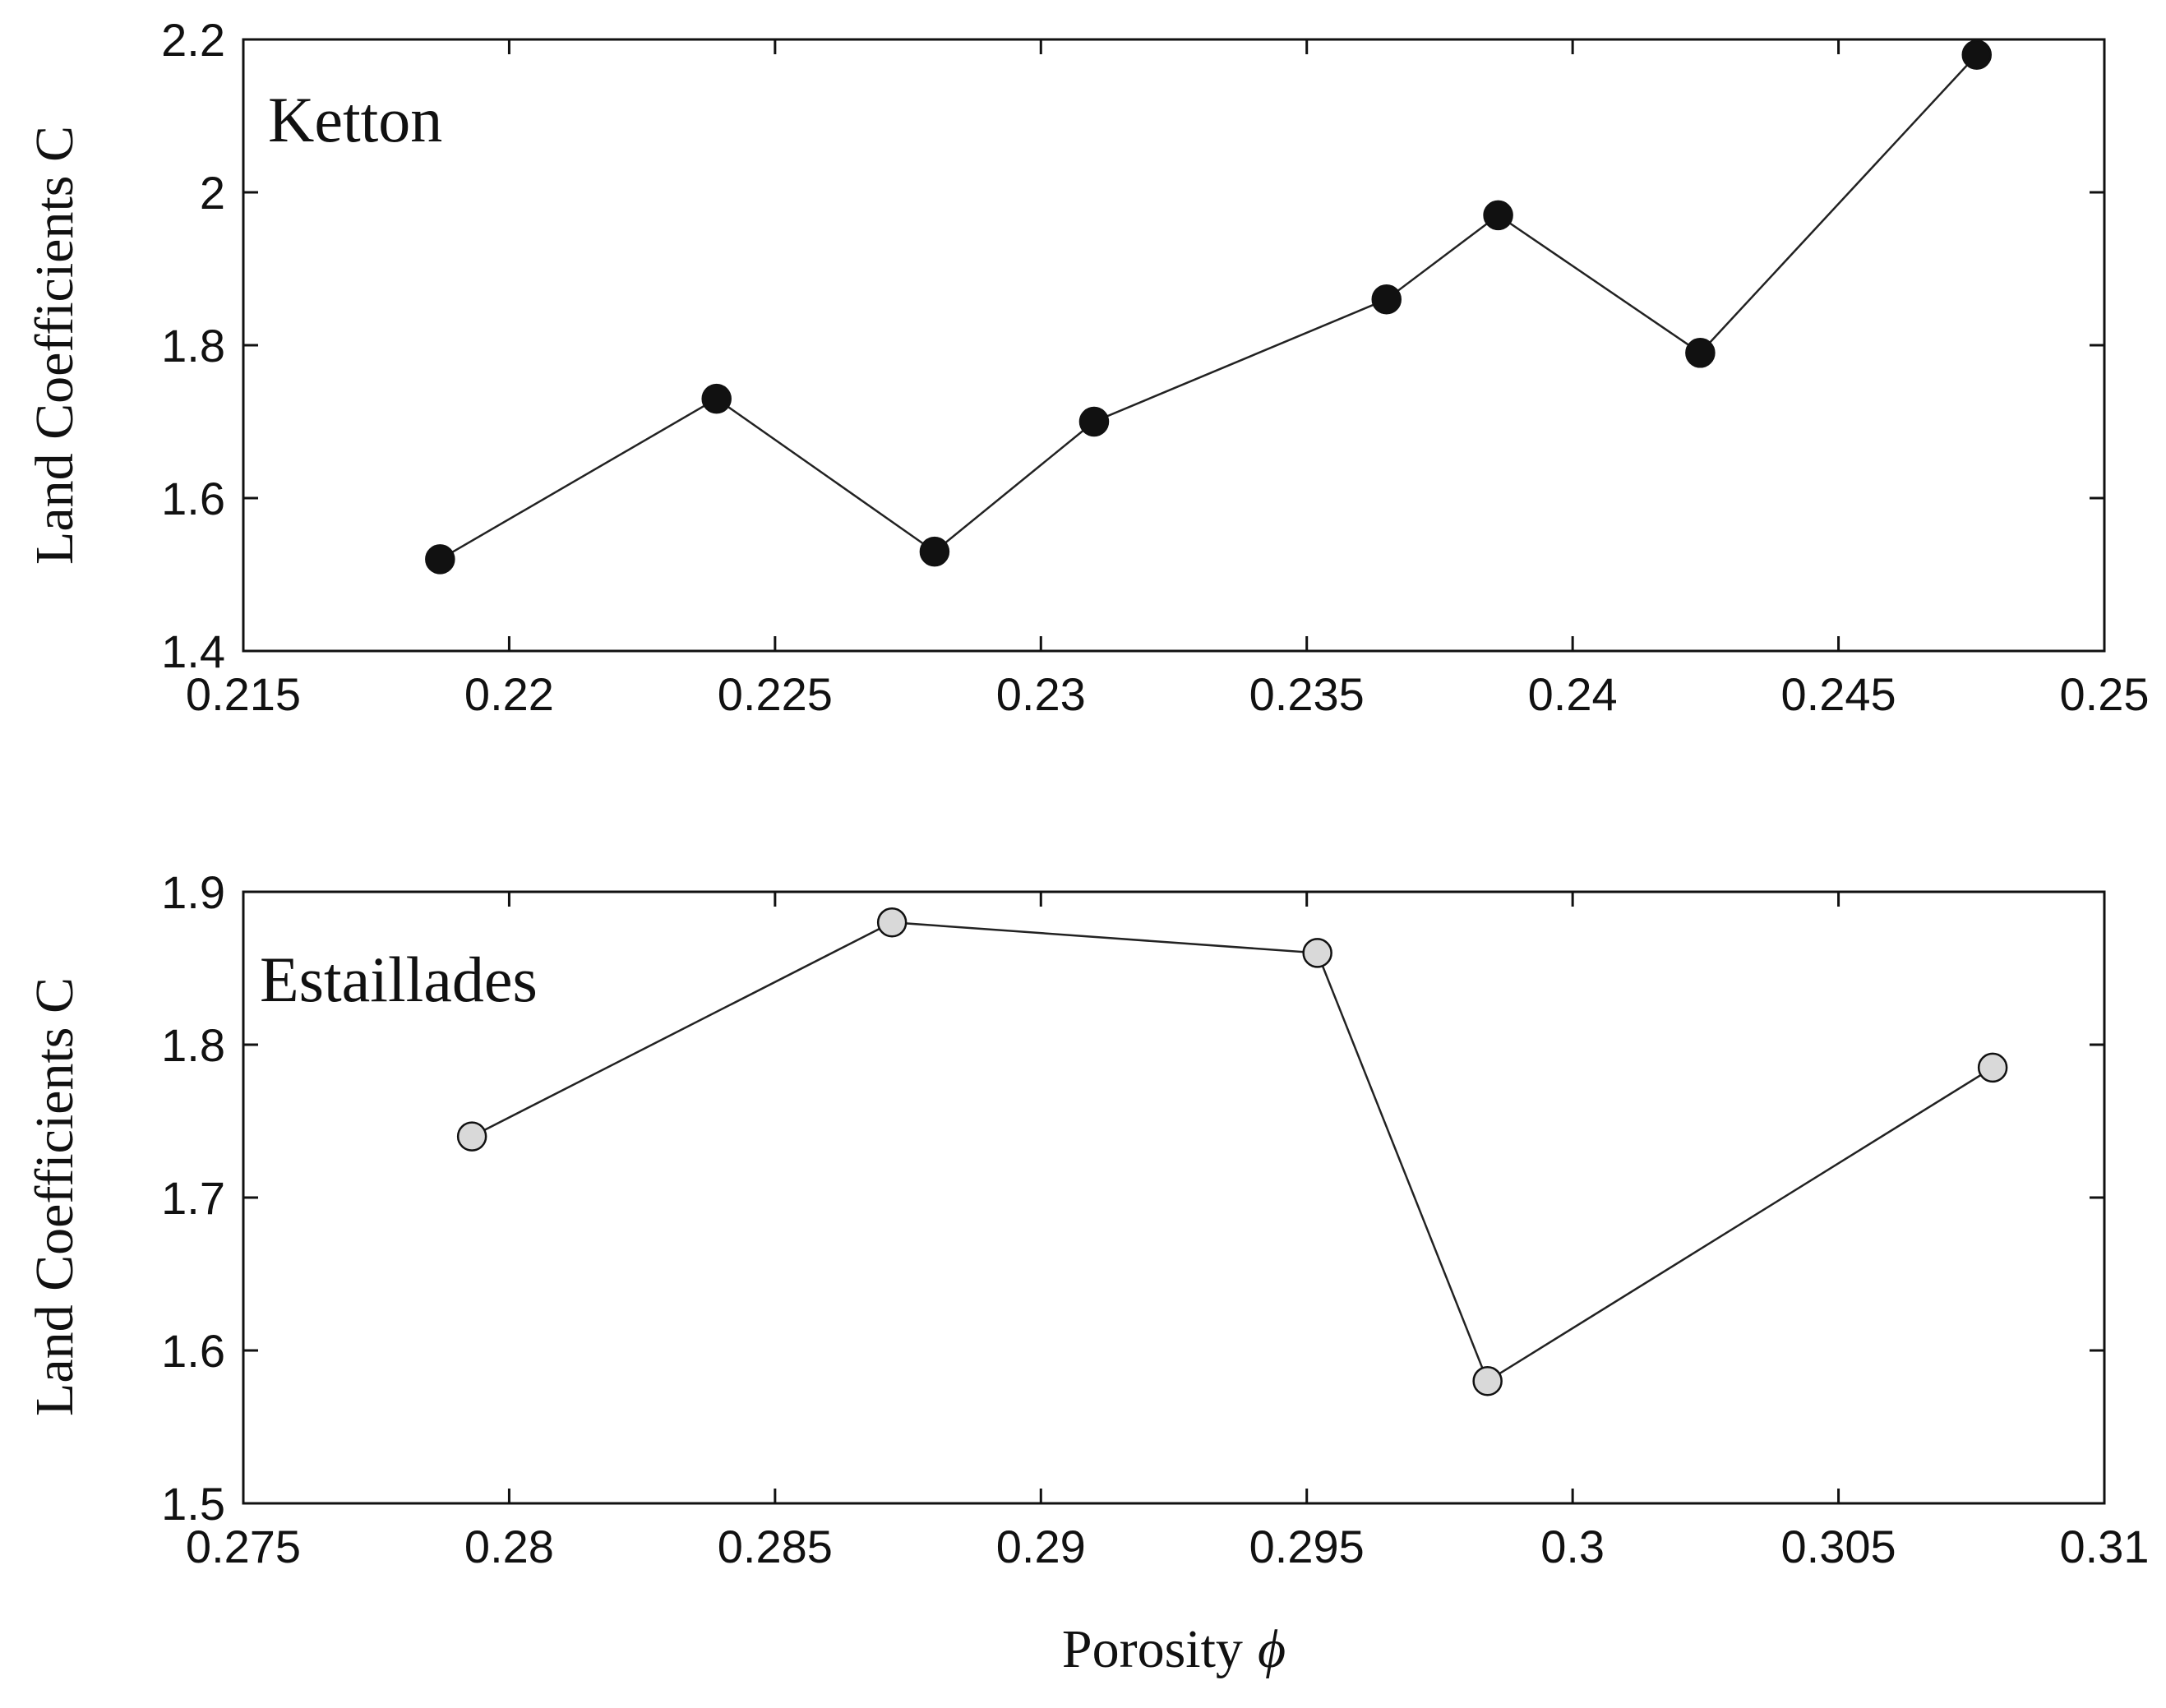 The height and width of the screenshot is (1708, 2166). Describe the element at coordinates (1307, 1546) in the screenshot. I see `estaillades-x-tick-label: 0.295` at that location.